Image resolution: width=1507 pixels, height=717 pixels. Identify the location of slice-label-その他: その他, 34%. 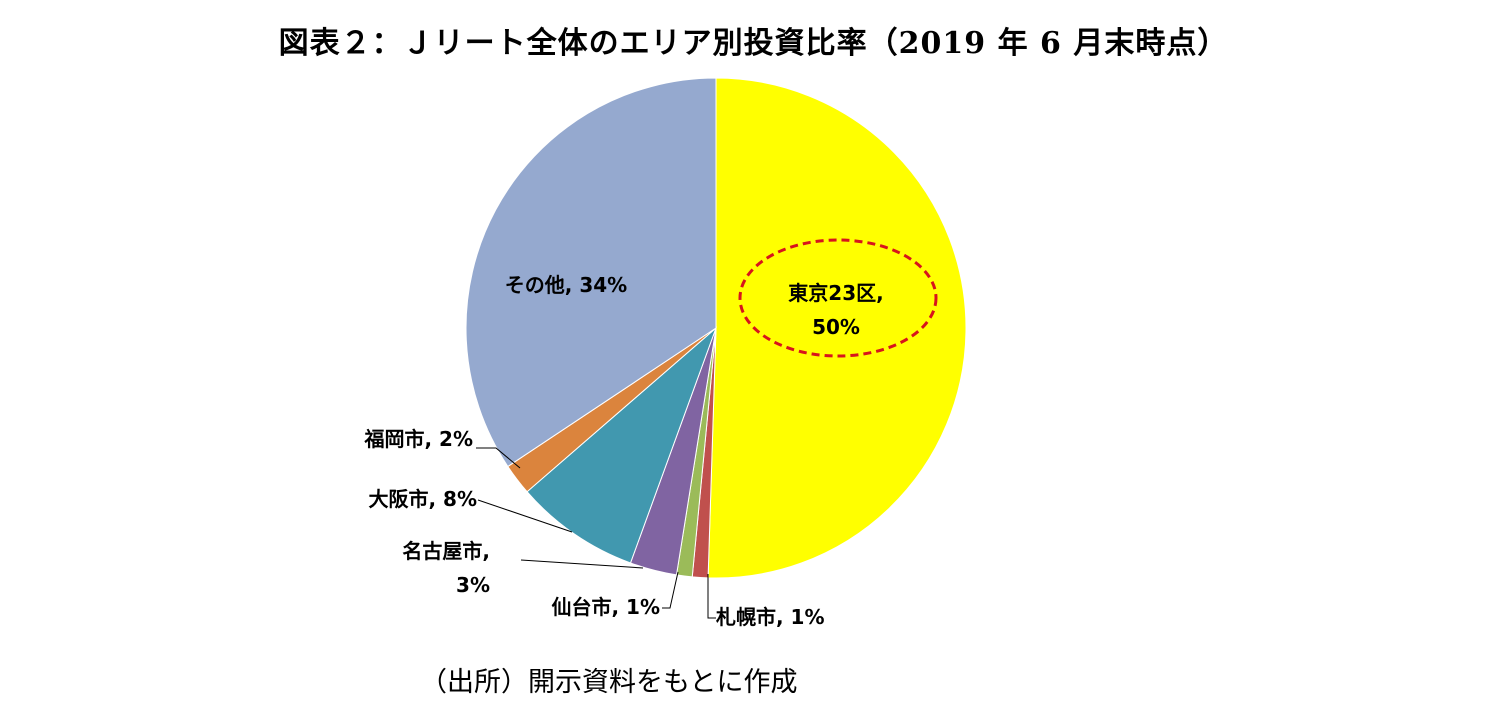
(566, 285).